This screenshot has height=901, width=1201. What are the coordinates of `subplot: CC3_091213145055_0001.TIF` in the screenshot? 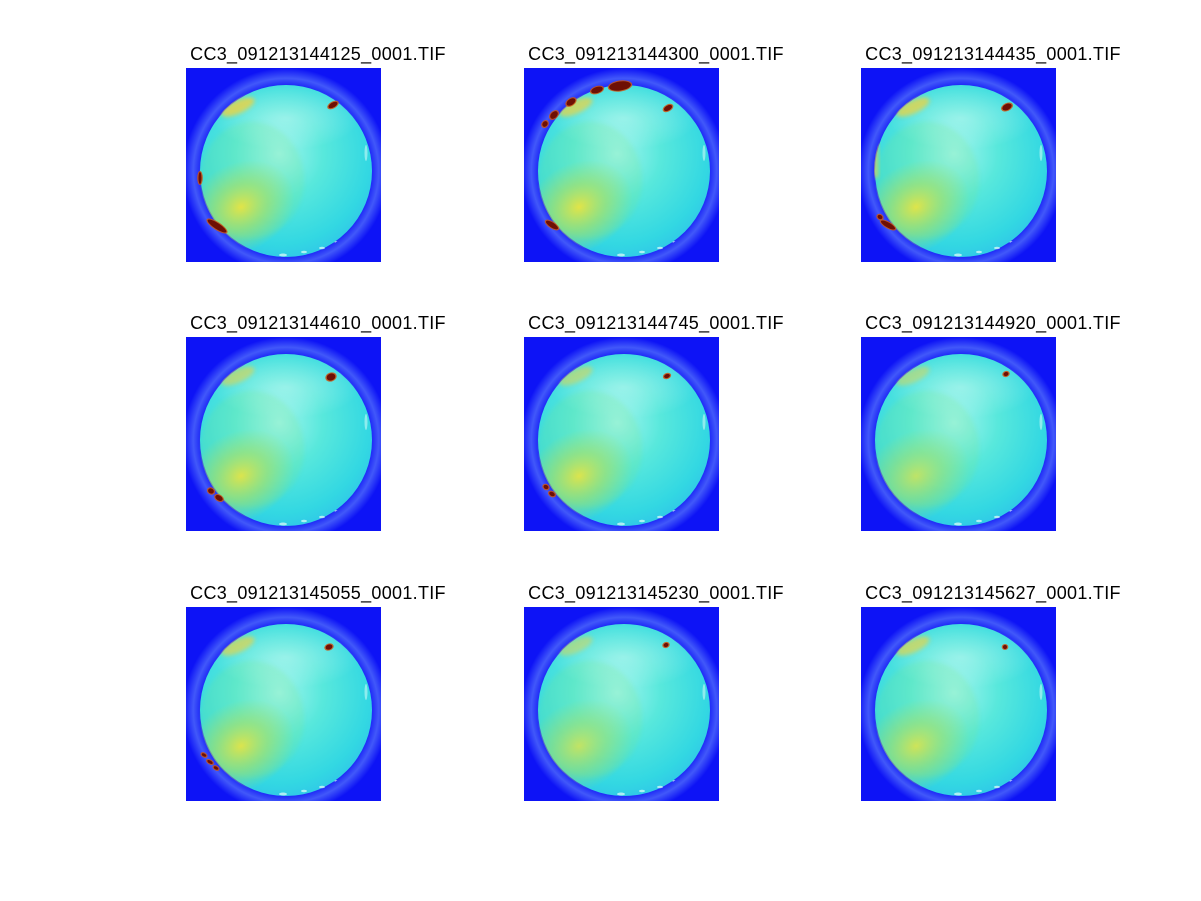 It's located at (316, 693).